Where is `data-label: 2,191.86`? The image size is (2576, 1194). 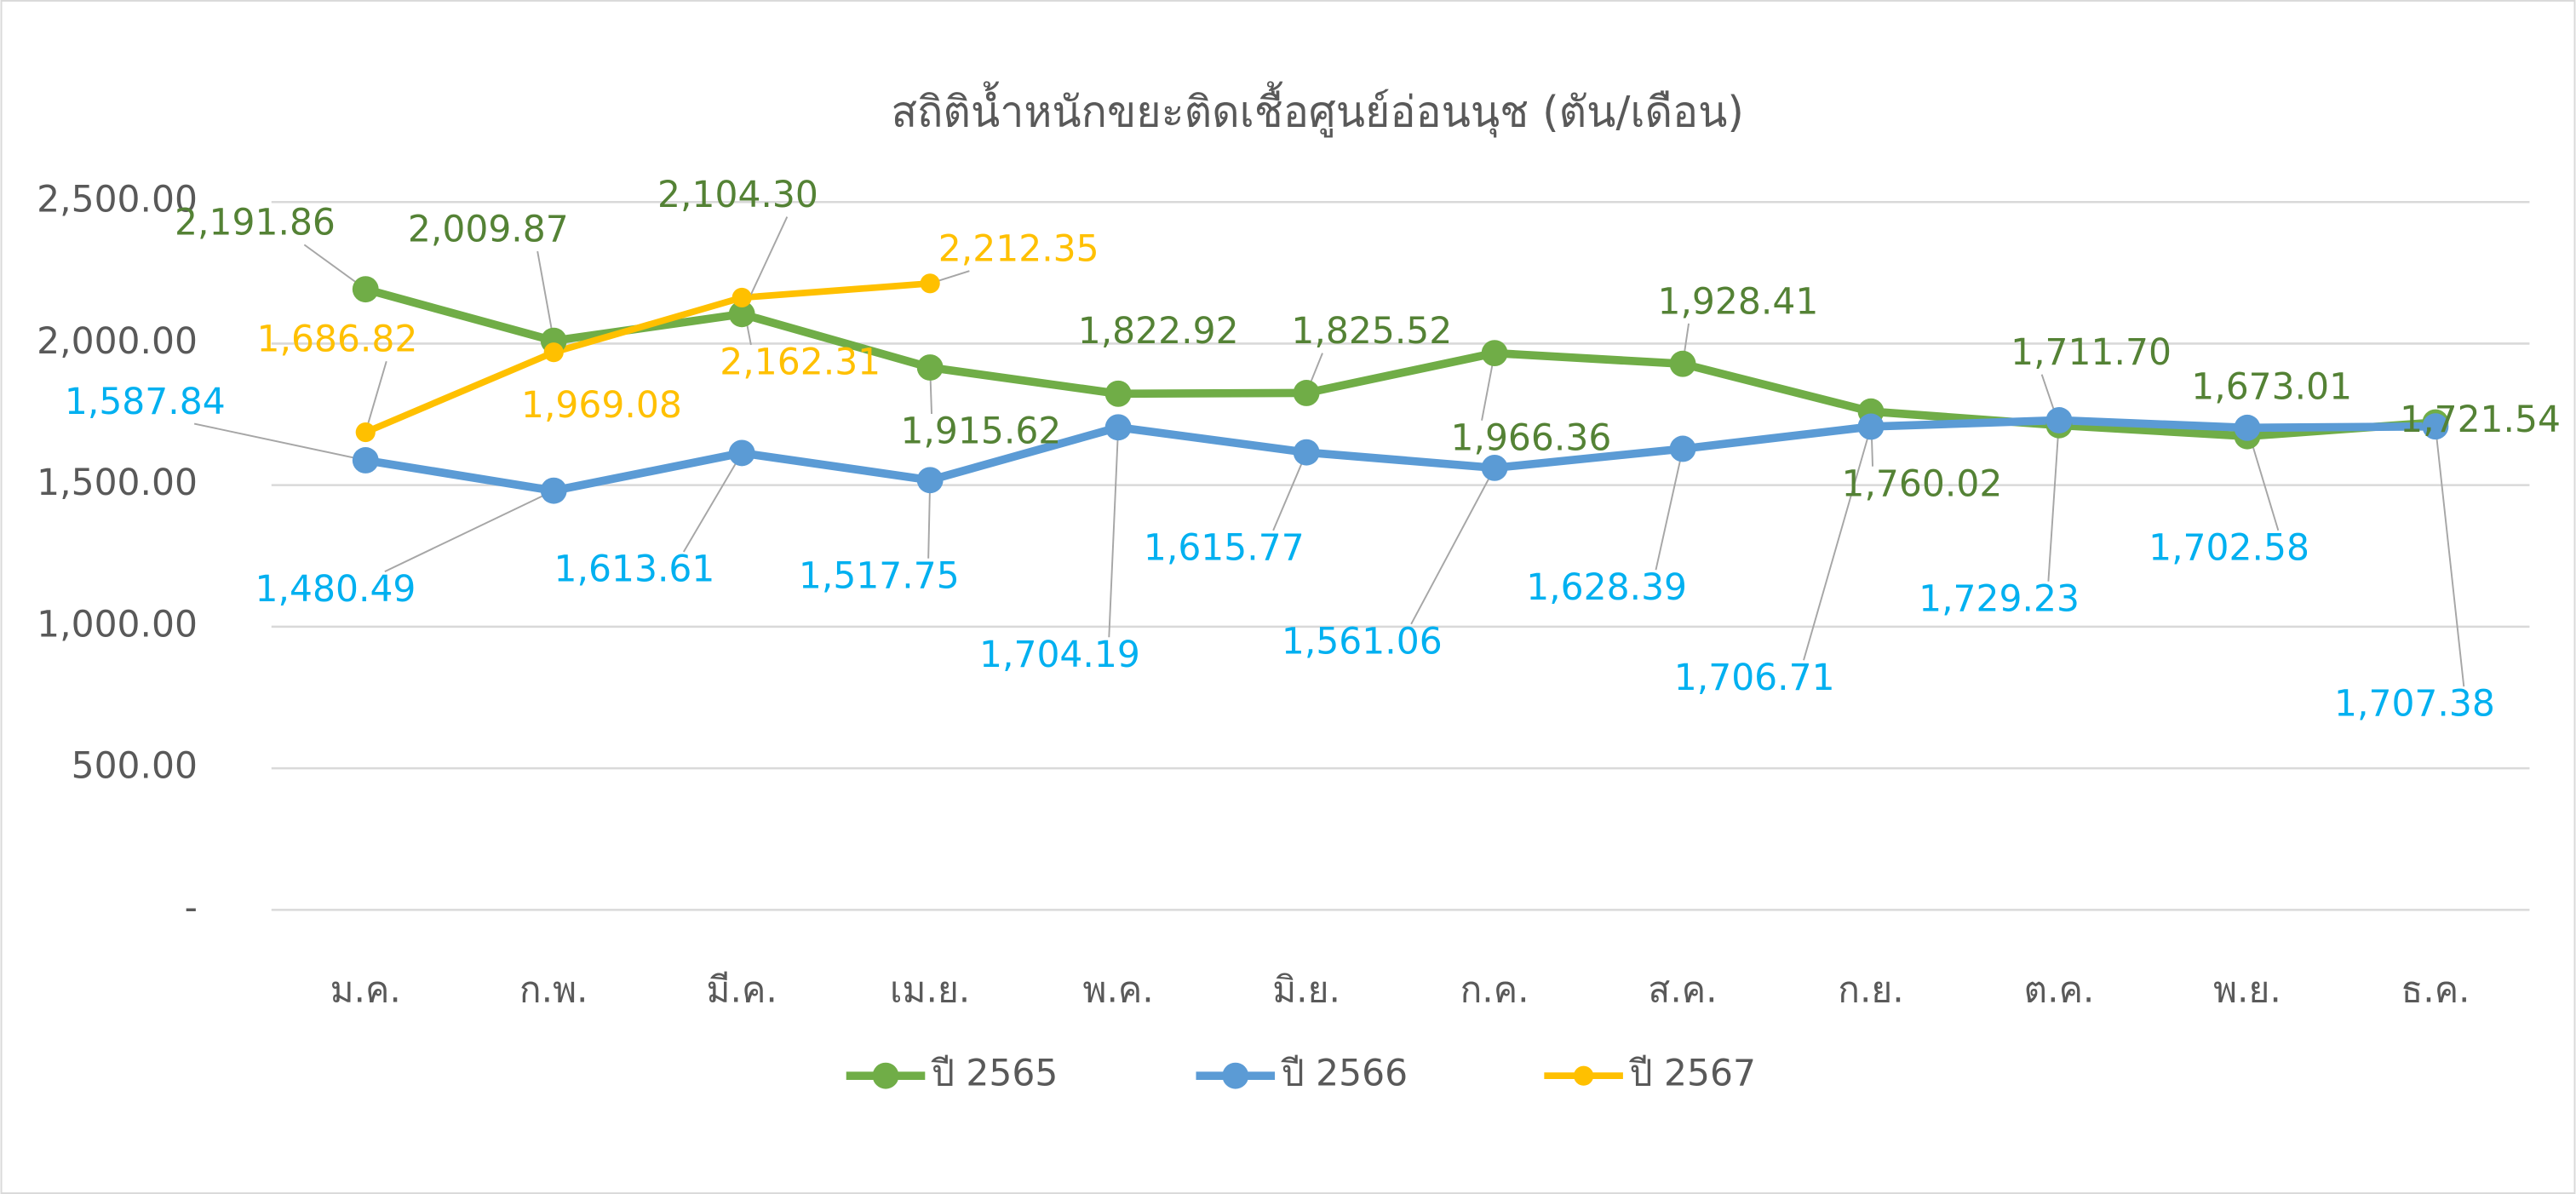 data-label: 2,191.86 is located at coordinates (255, 223).